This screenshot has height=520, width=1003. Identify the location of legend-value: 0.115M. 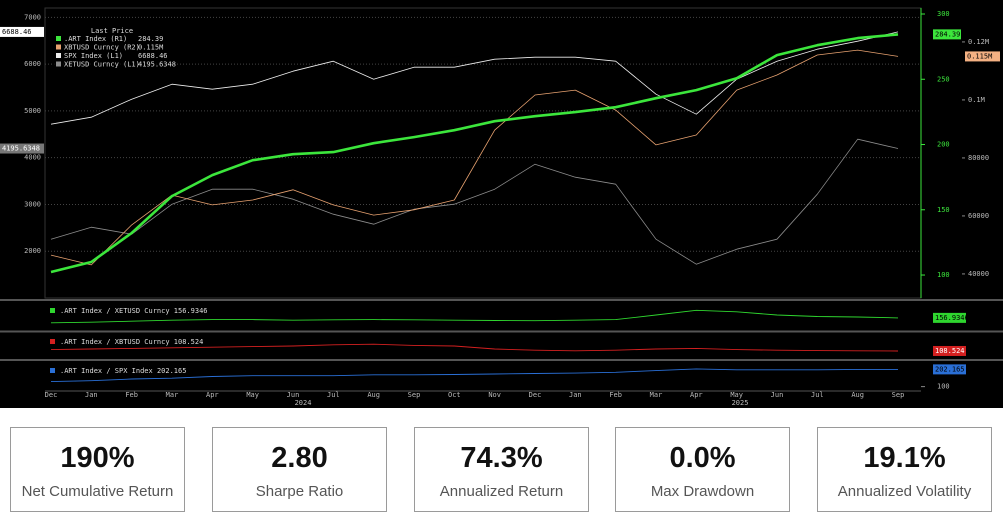
(150, 48).